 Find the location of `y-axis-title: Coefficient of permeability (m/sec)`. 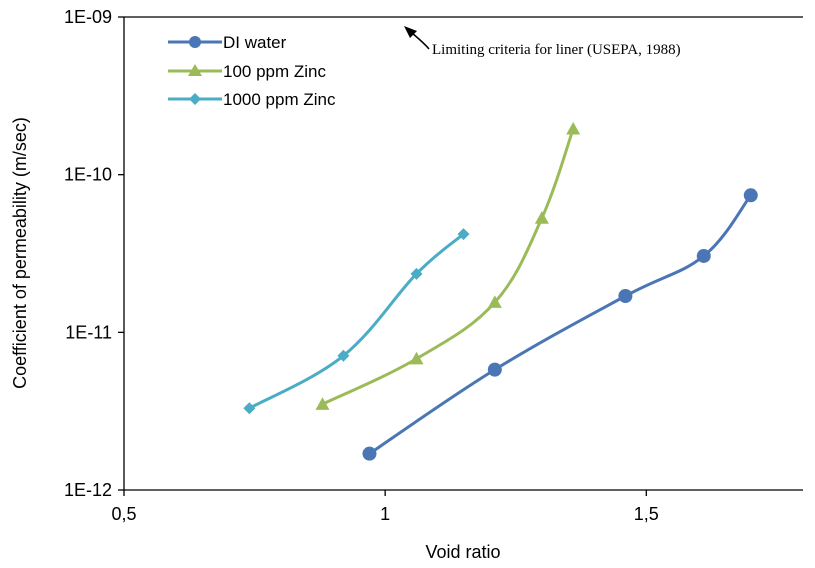

y-axis-title: Coefficient of permeability (m/sec) is located at coordinates (20, 253).